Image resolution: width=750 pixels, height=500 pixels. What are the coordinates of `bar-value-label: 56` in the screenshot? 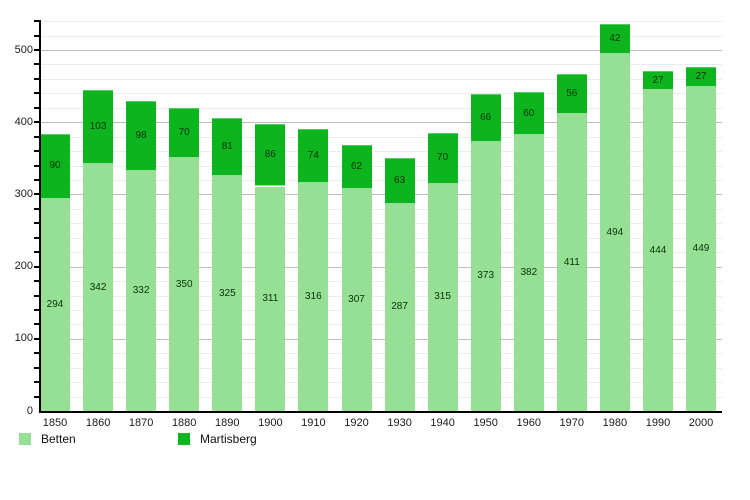 It's located at (572, 93).